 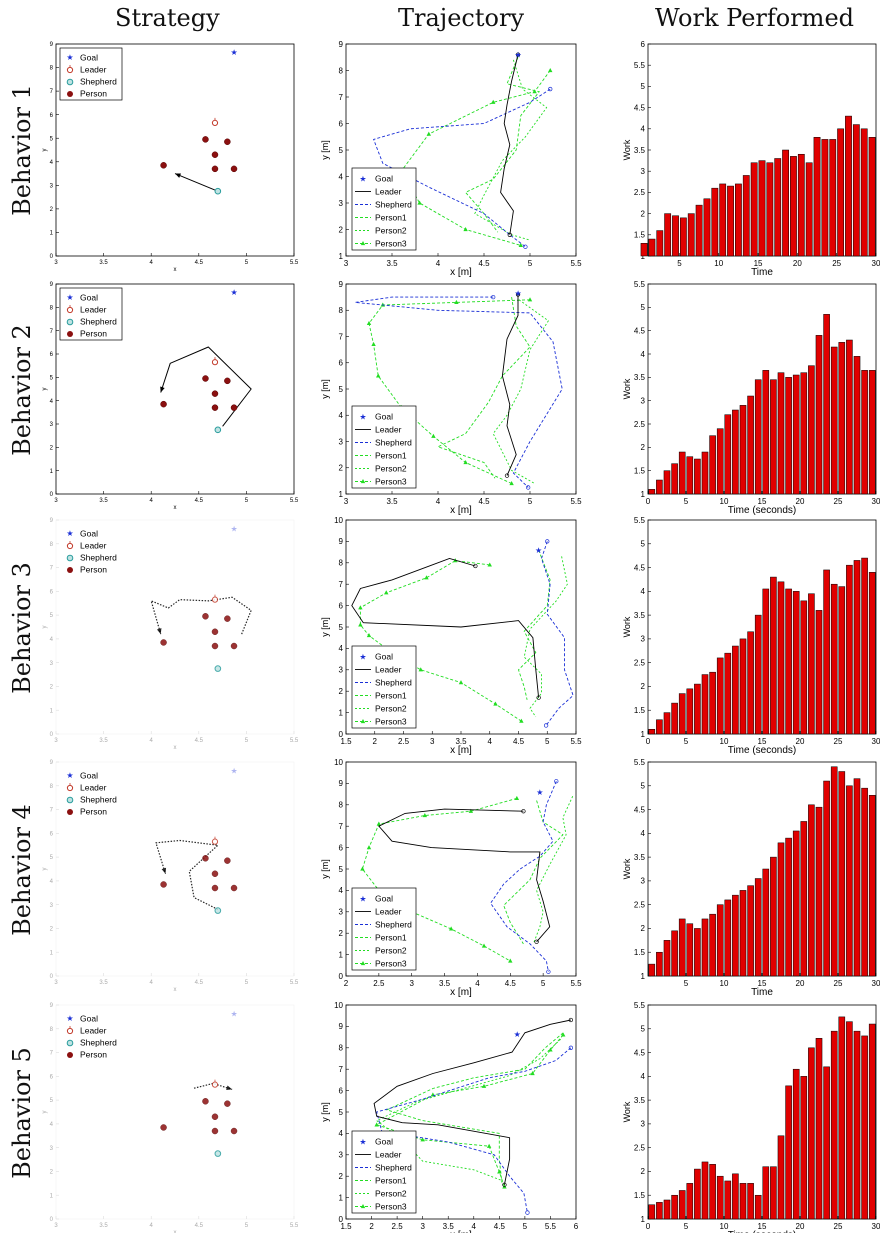 I want to click on legend-label-shepherd: Shepherd, so click(x=393, y=1168).